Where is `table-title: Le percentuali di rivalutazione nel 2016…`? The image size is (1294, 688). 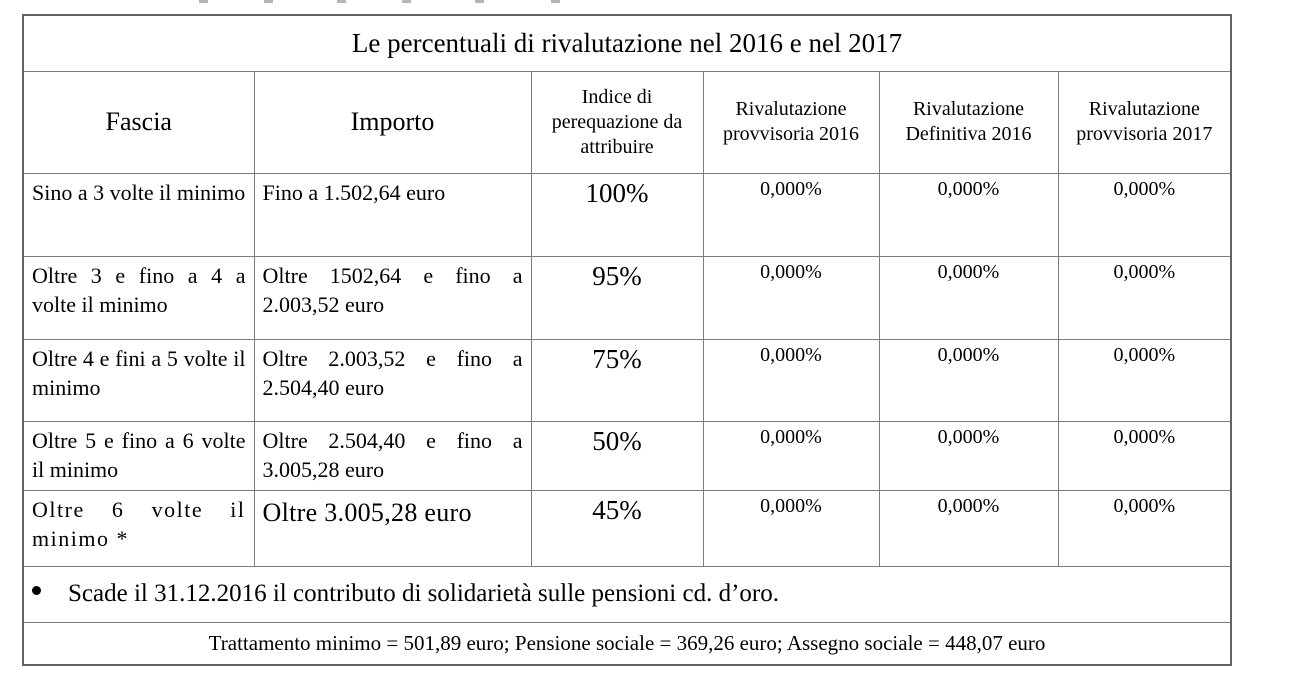
table-title: Le percentuali di rivalutazione nel 2016… is located at coordinates (627, 43).